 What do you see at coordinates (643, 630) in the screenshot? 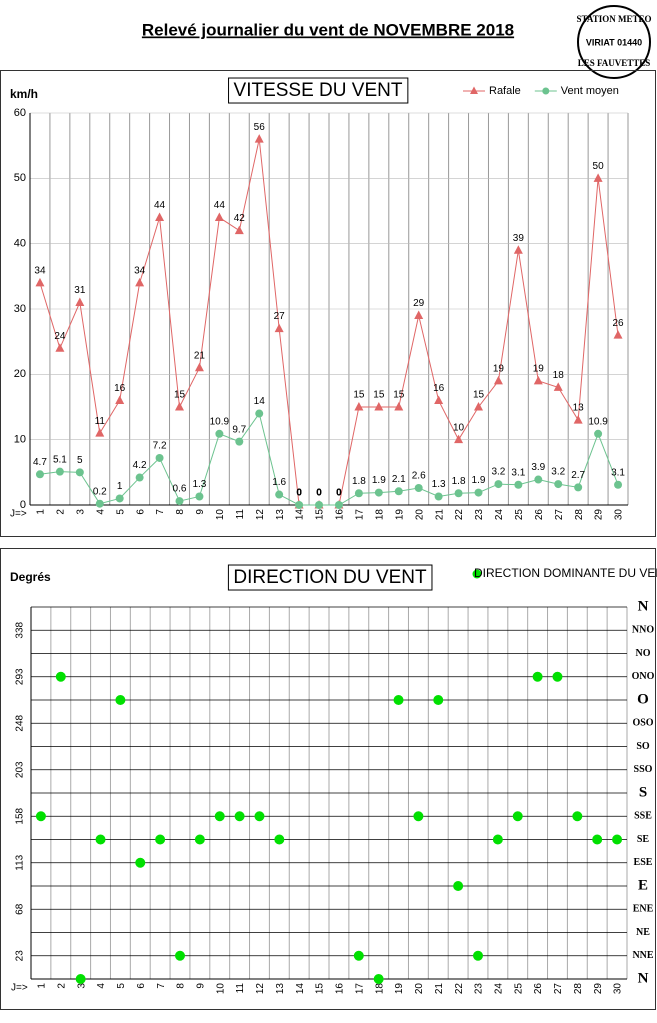
I see `y2-tick-label: NNO` at bounding box center [643, 630].